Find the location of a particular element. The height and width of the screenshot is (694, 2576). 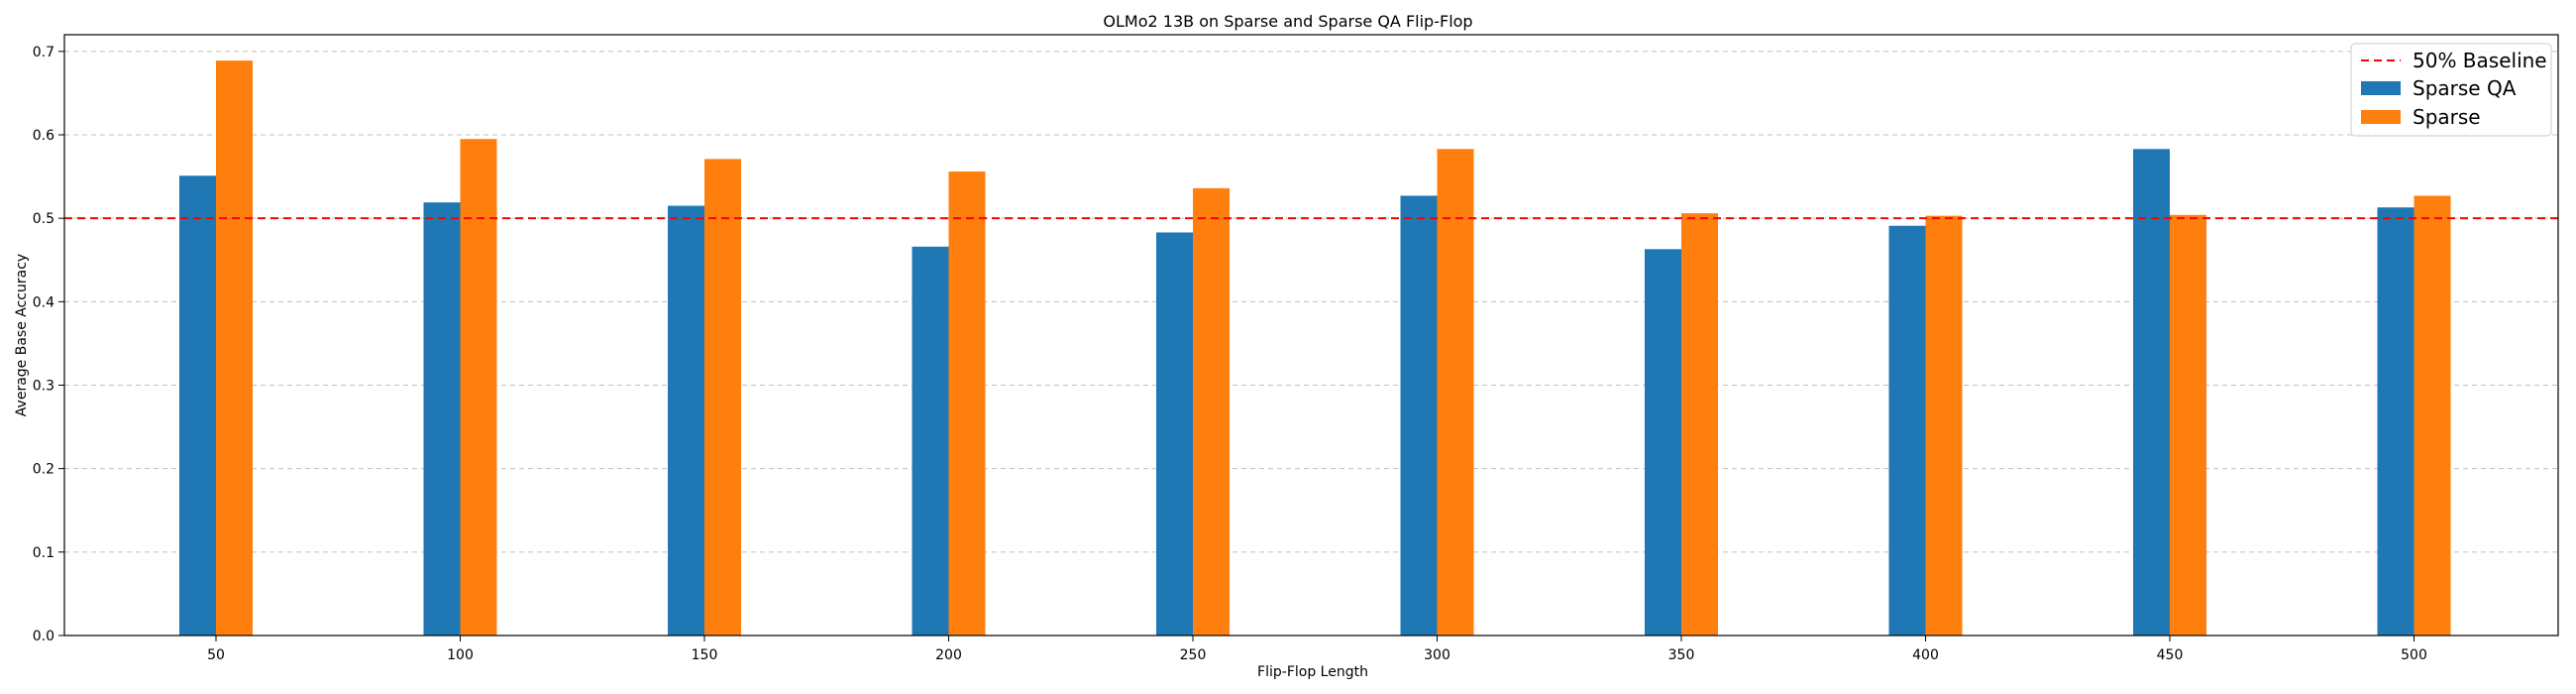

y-tick-label: 0.4 is located at coordinates (44, 302).